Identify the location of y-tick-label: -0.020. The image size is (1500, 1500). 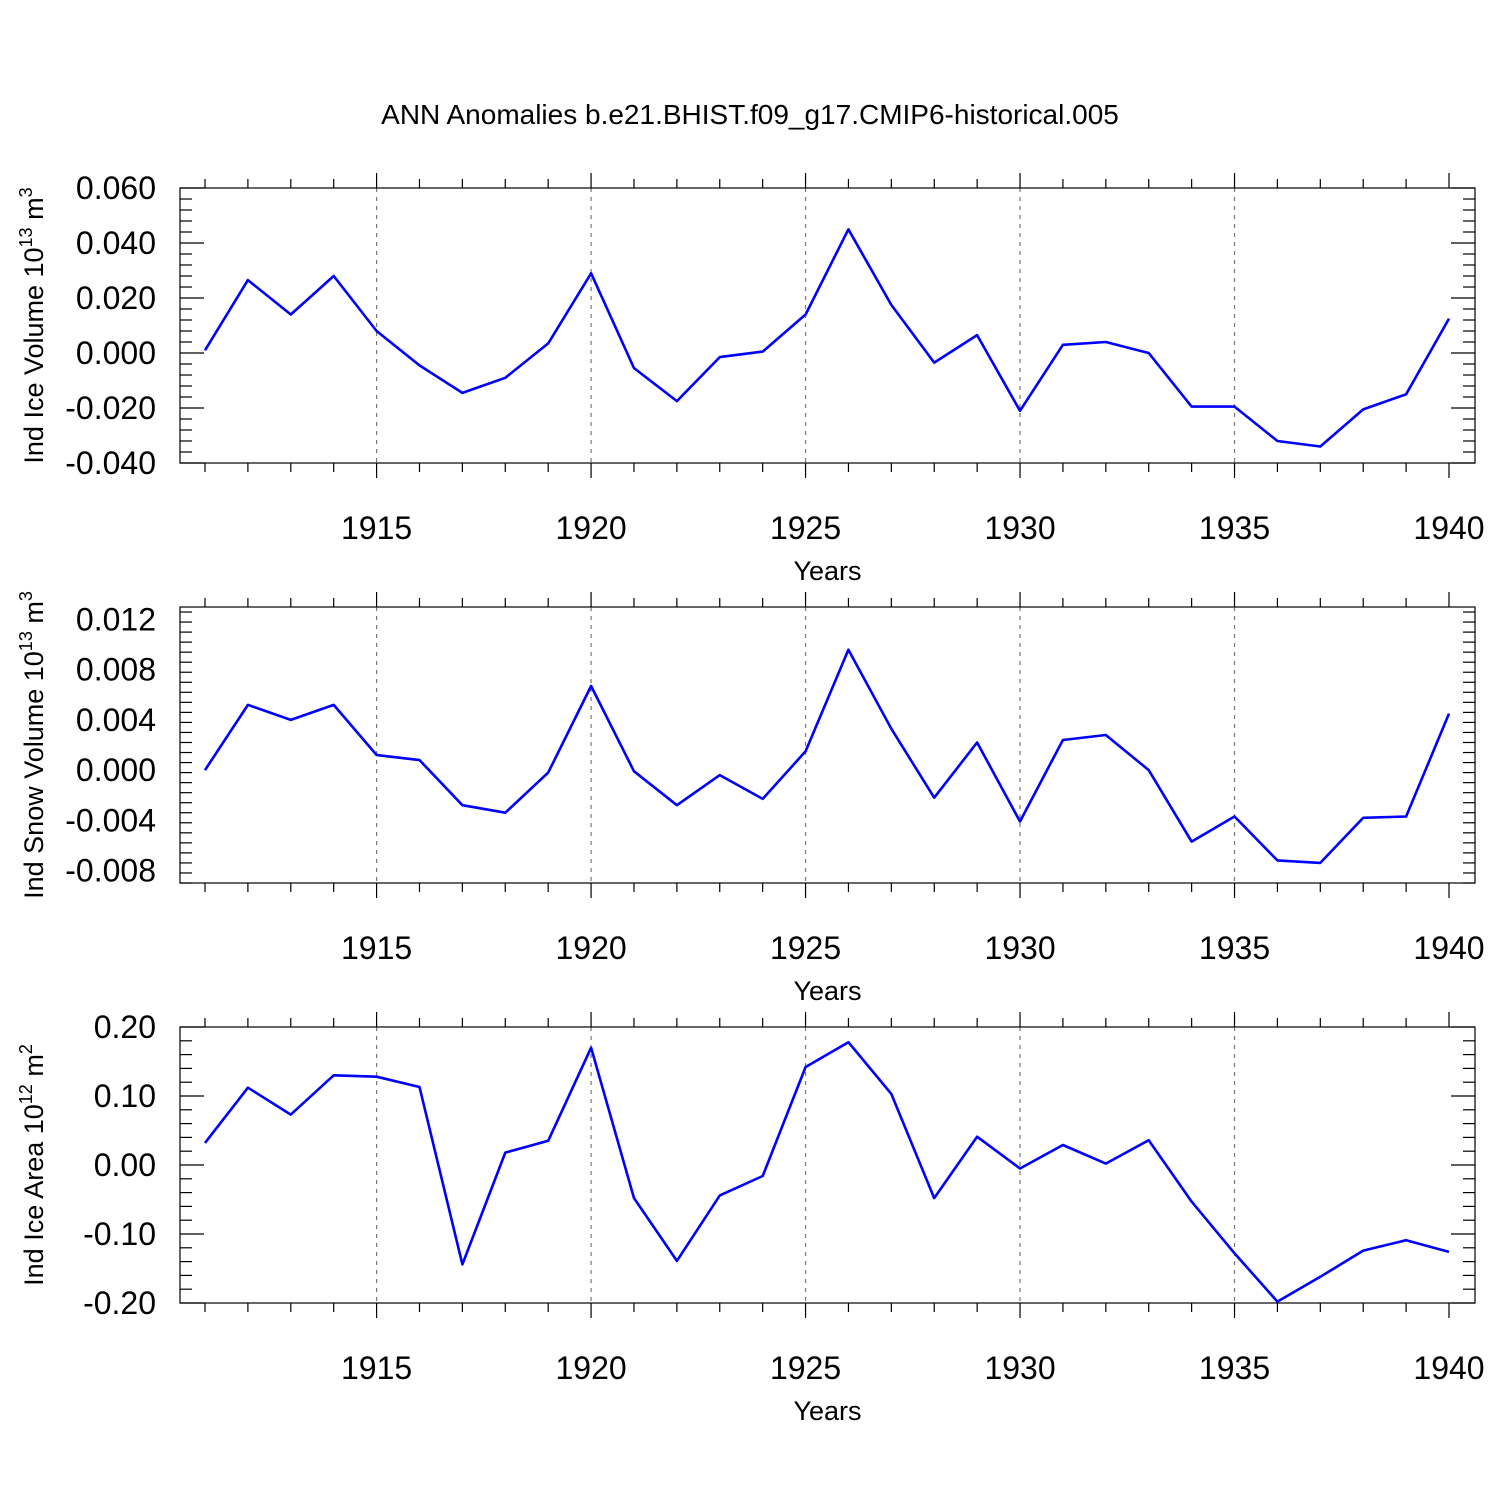
(110, 408).